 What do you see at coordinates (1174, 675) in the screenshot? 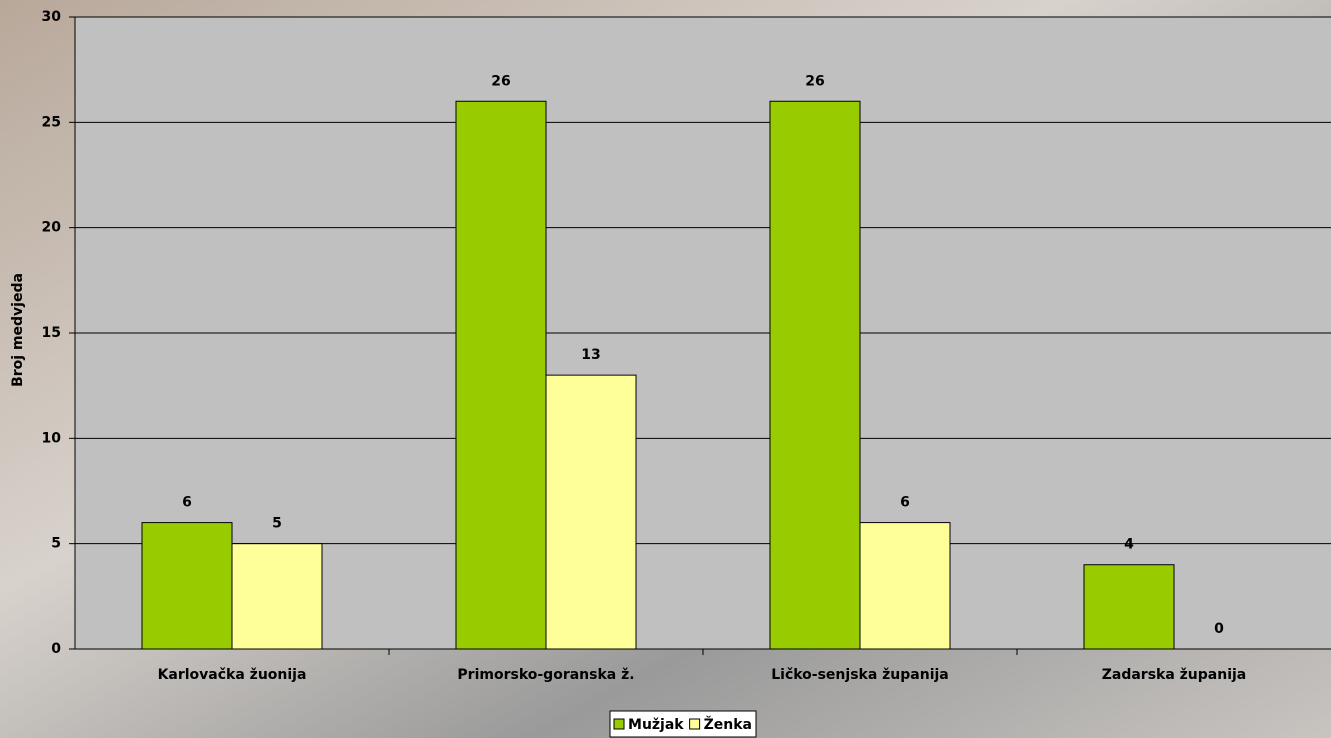
I see `x-tick-label: Zadarska županija` at bounding box center [1174, 675].